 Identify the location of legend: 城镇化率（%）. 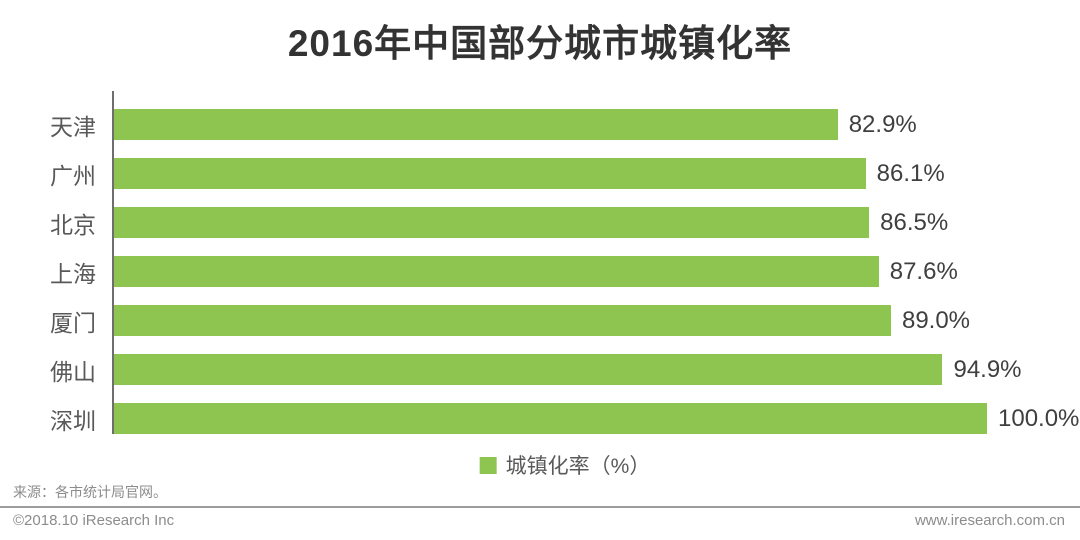
(565, 465).